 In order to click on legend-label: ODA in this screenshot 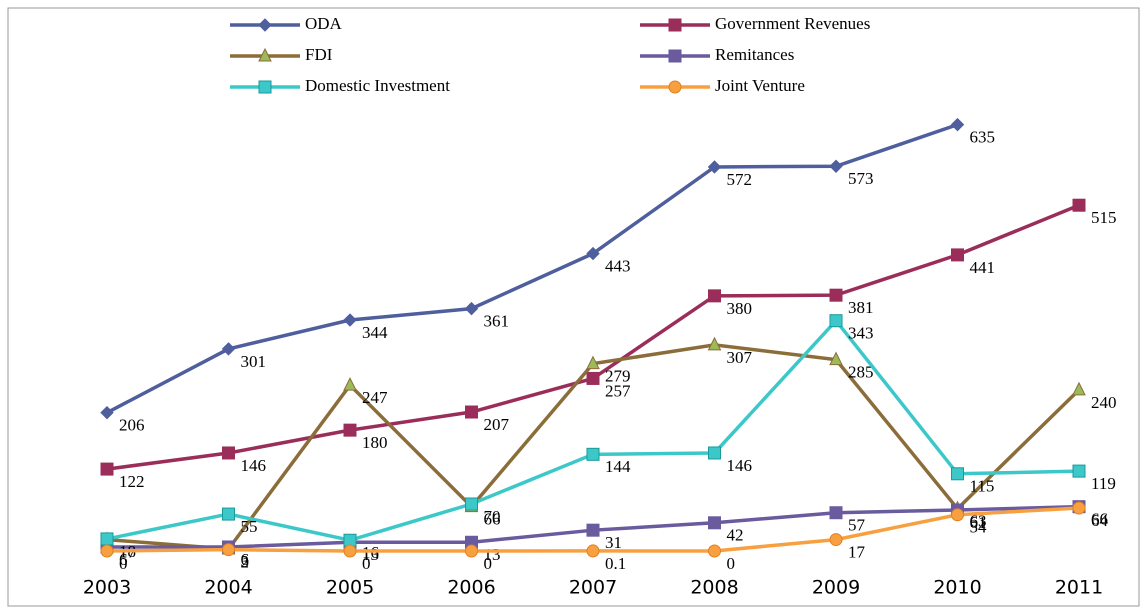, I will do `click(324, 23)`.